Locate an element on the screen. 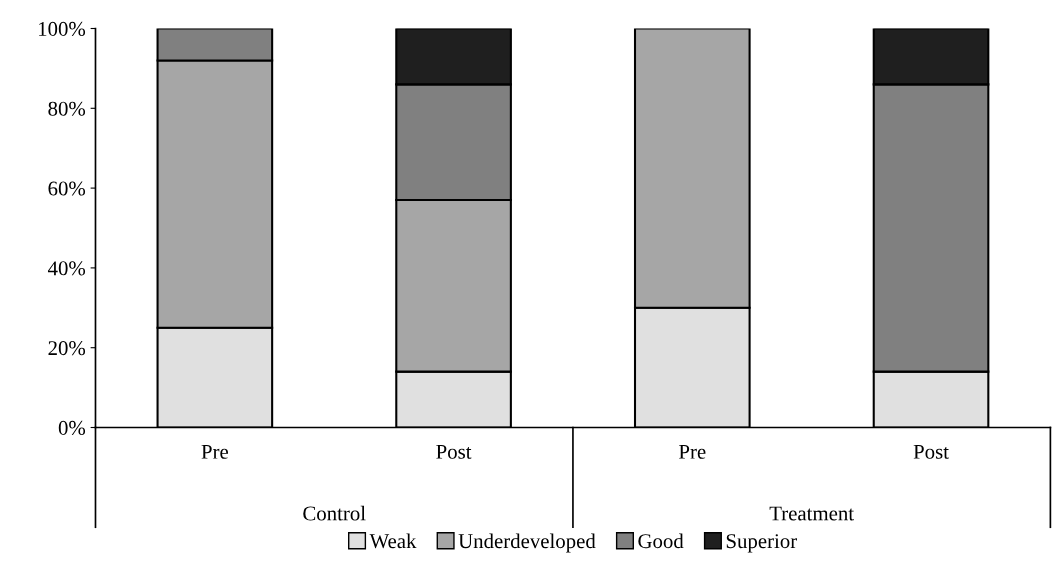 The image size is (1061, 570). y-tick-label: 60% is located at coordinates (67, 188).